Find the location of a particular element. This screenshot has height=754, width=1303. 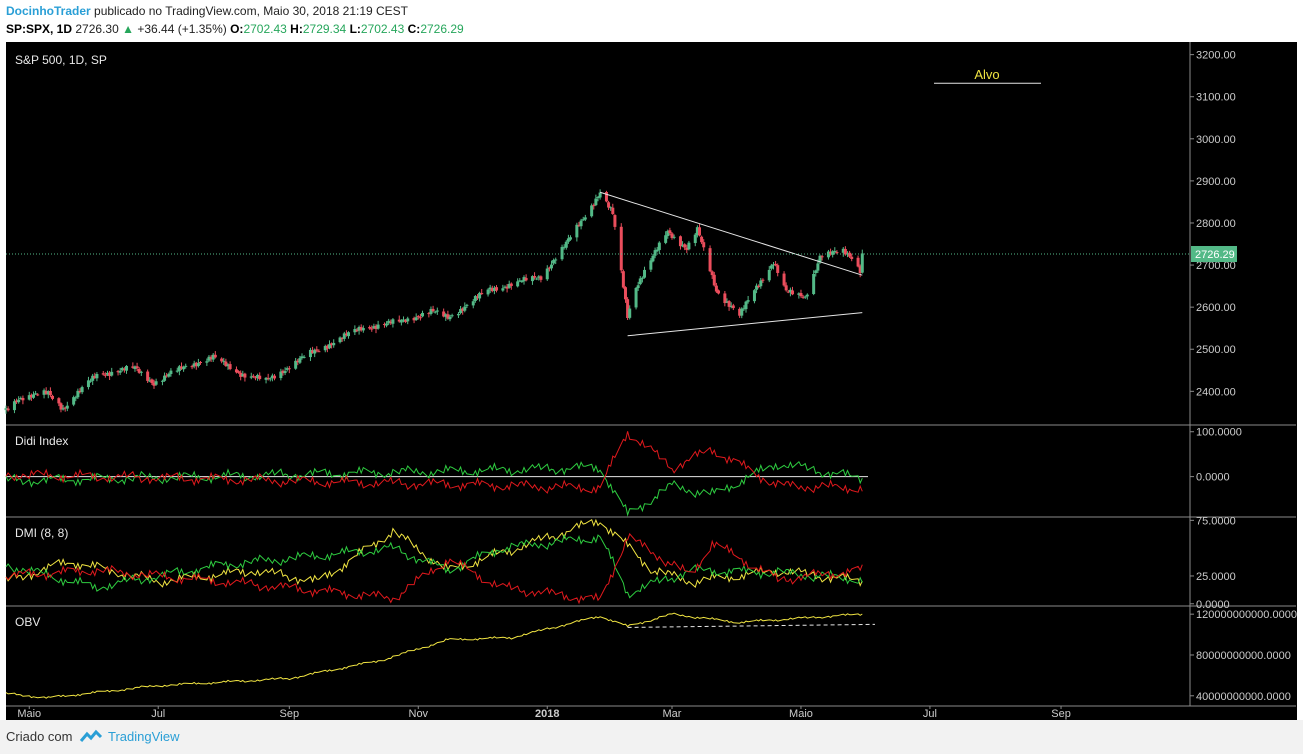

tradingview-link: TradingView is located at coordinates (144, 736).